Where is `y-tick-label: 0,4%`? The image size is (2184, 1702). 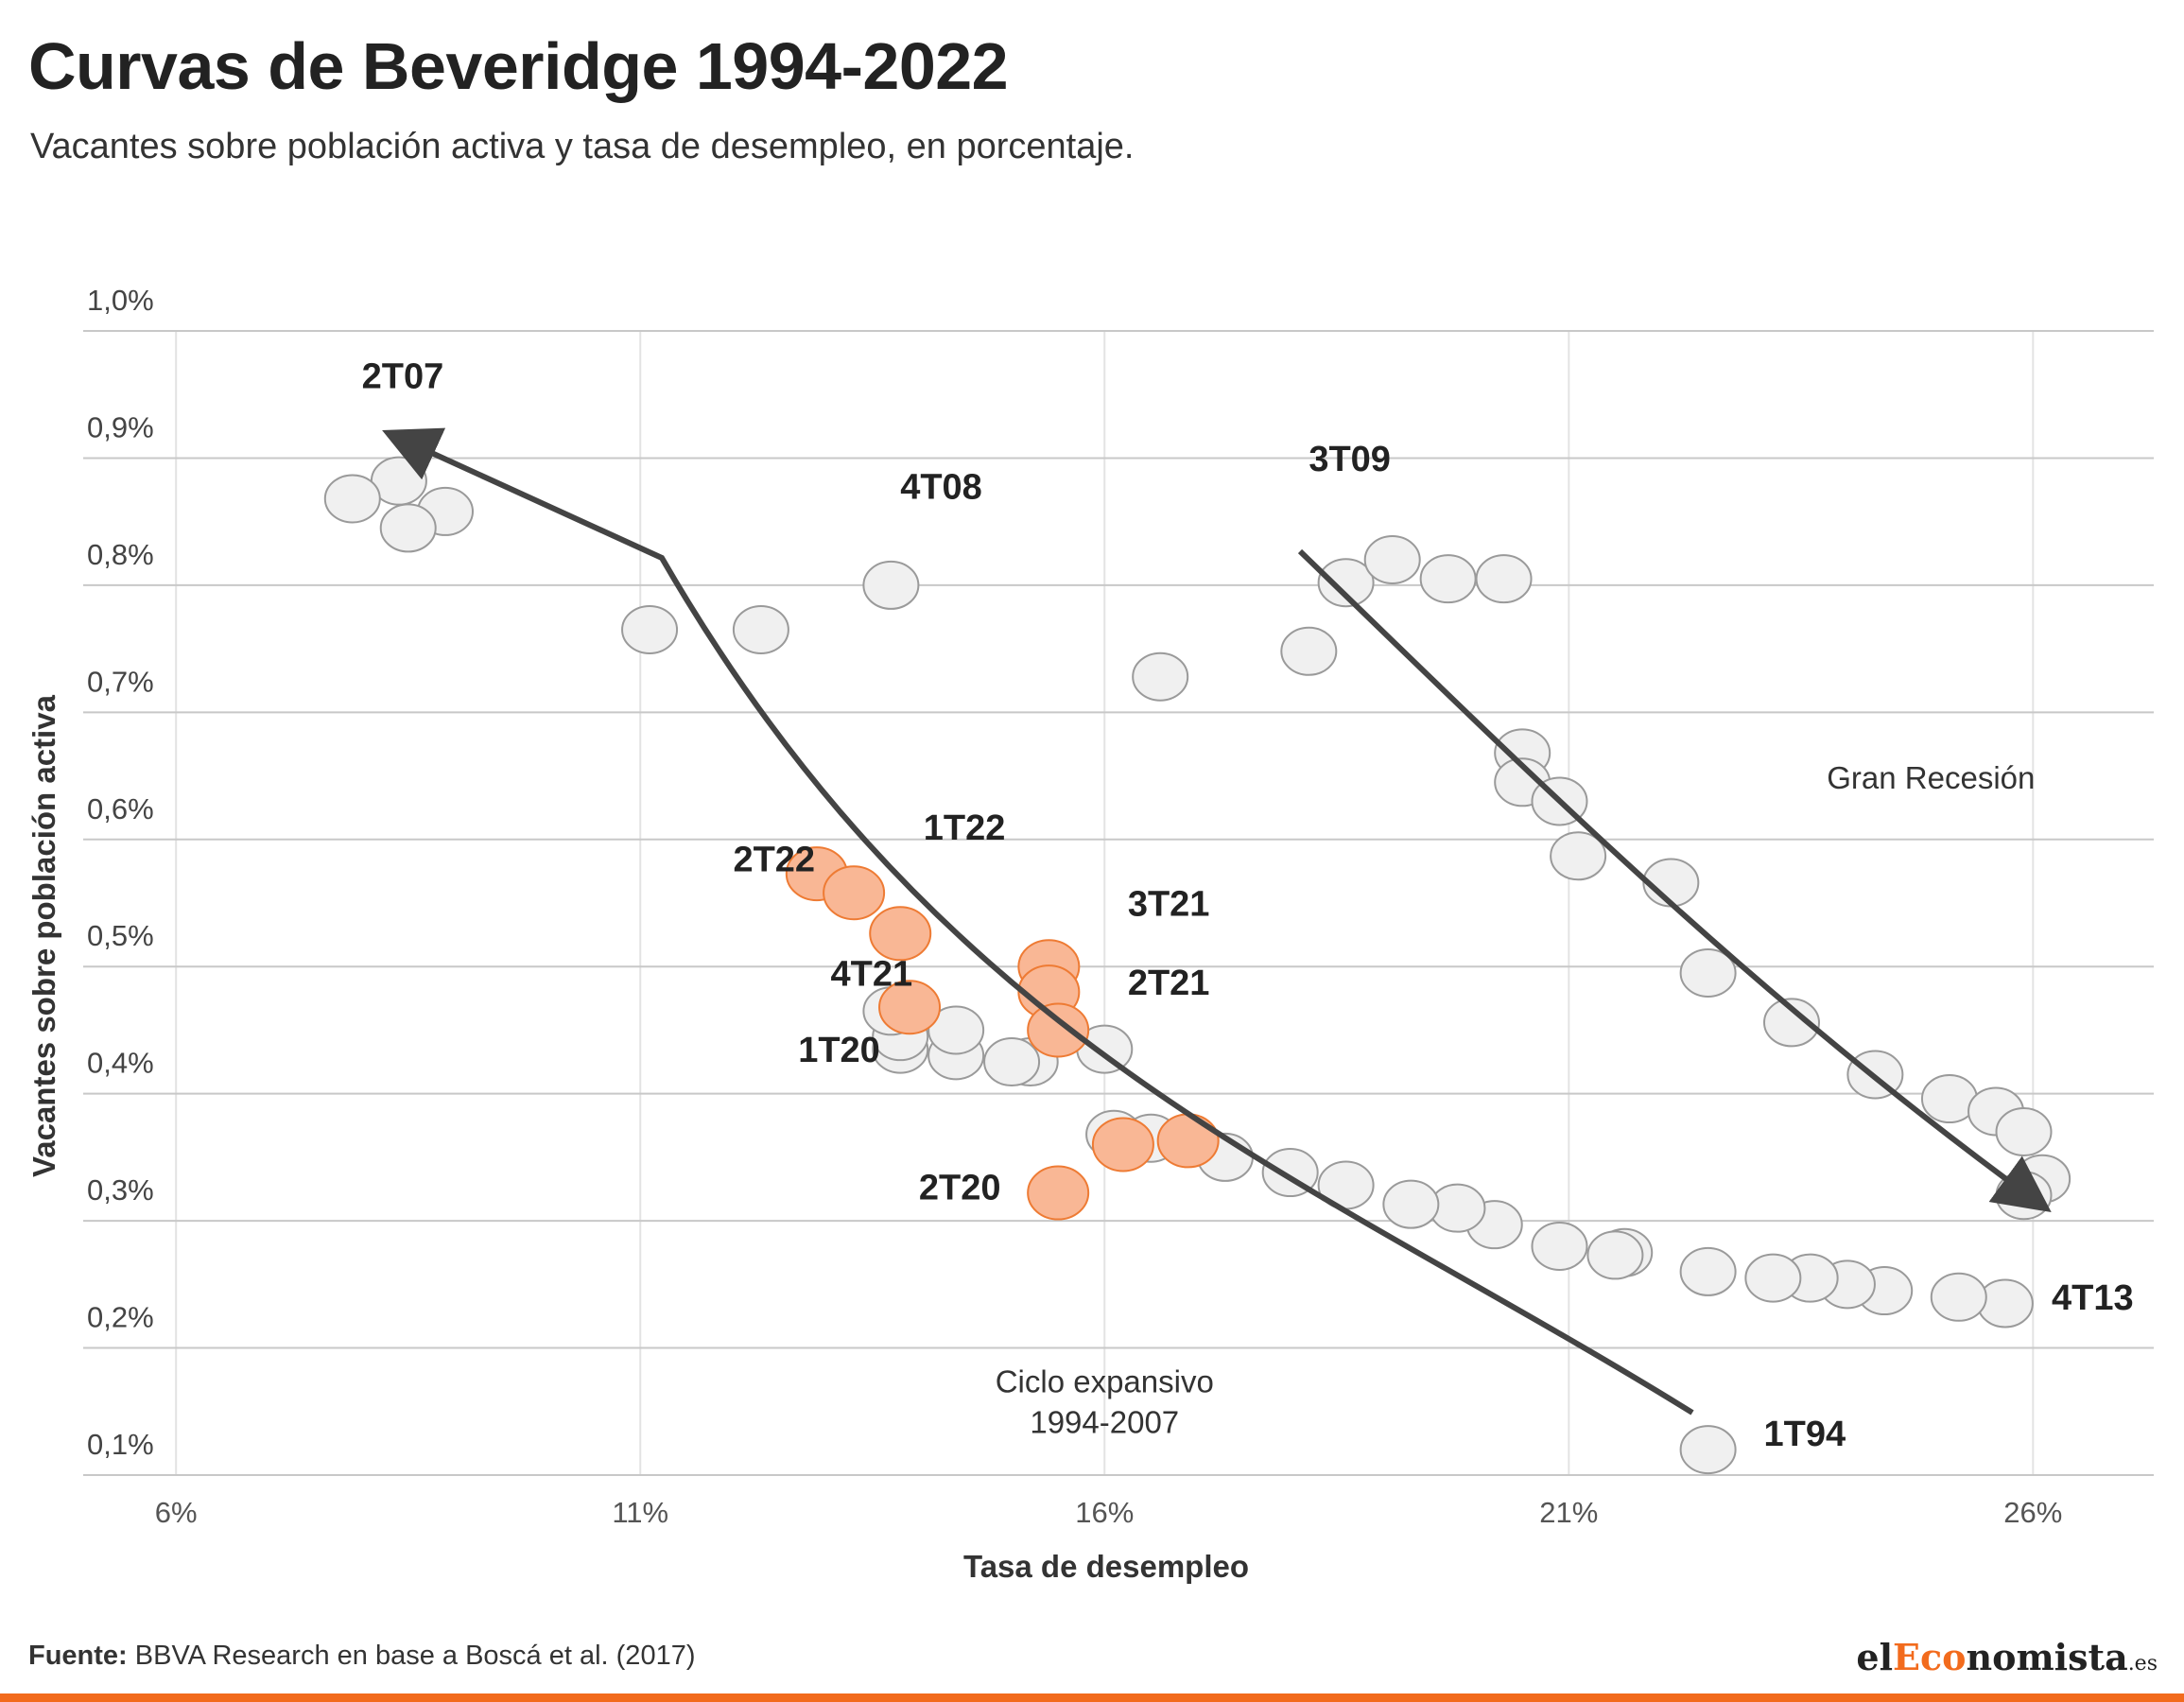 y-tick-label: 0,4% is located at coordinates (120, 1063).